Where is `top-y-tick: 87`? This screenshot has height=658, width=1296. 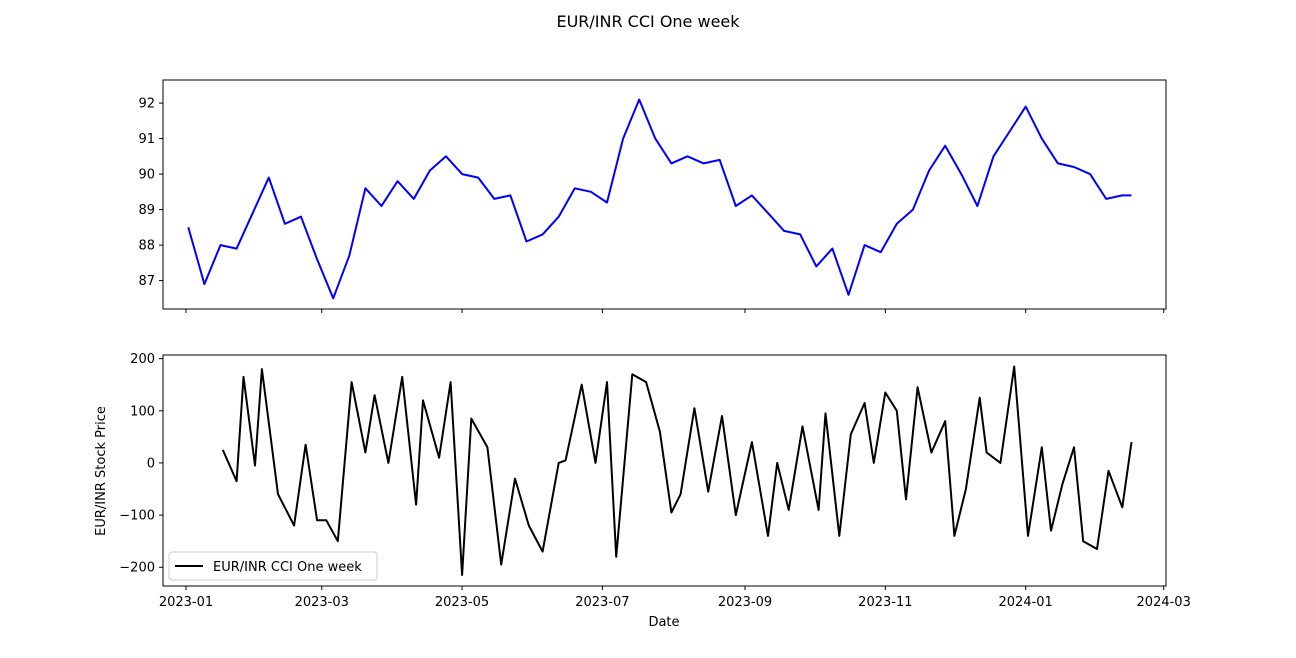
top-y-tick: 87 is located at coordinates (150, 281).